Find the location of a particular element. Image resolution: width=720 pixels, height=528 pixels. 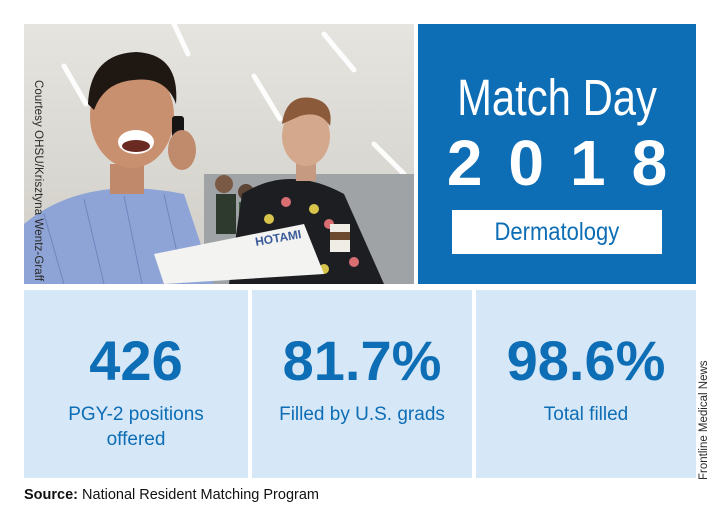

source-text: National Resident Matching Program is located at coordinates (200, 495).